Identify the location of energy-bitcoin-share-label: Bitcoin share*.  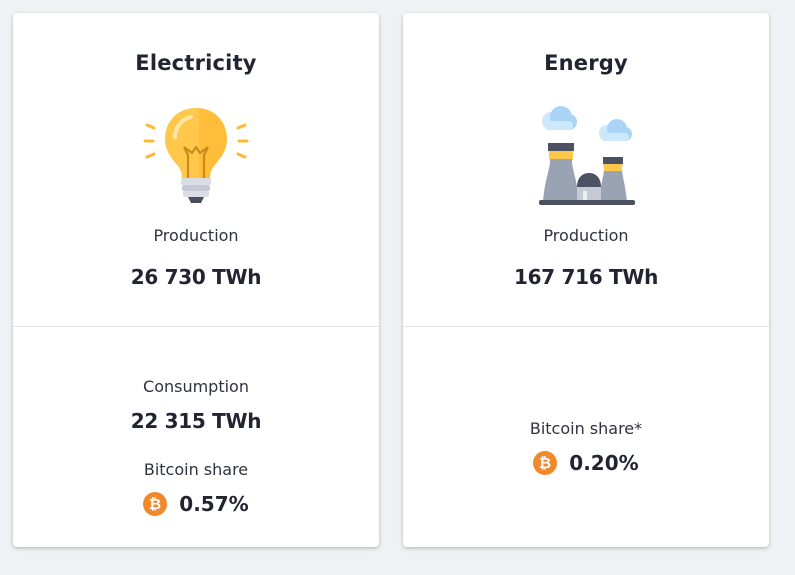
(586, 428).